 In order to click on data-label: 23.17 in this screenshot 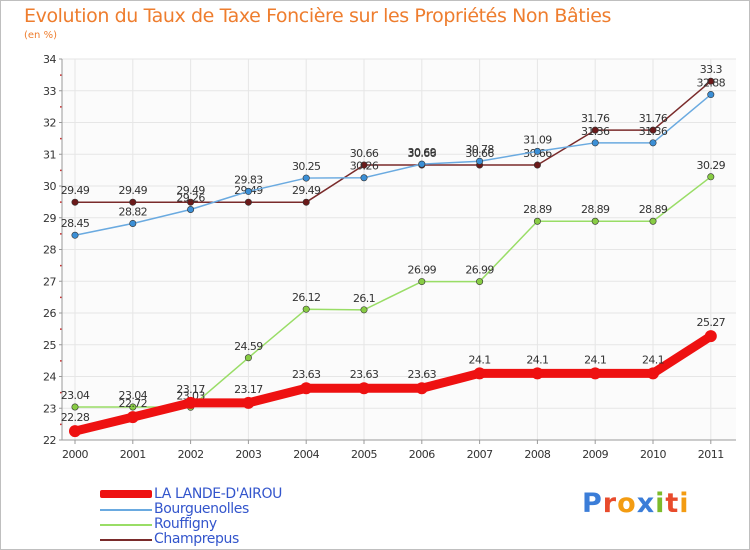, I will do `click(190, 389)`.